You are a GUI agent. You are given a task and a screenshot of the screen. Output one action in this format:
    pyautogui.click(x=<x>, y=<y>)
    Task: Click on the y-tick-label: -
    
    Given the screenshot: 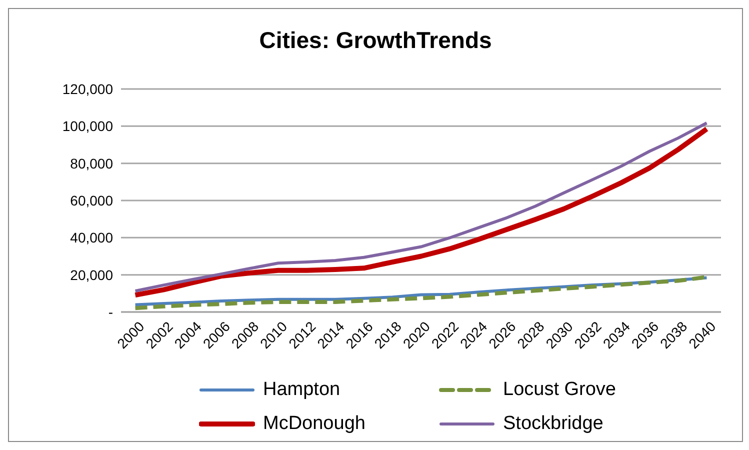 What is the action you would take?
    pyautogui.click(x=111, y=312)
    